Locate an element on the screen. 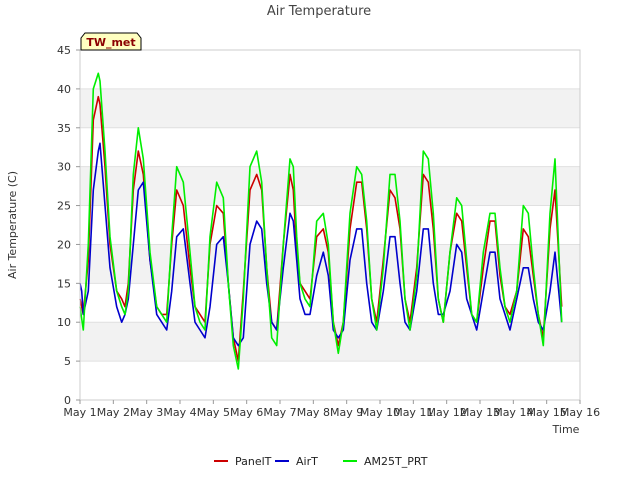 This screenshot has height=480, width=640. x-tick-label: May 7 is located at coordinates (279, 412).